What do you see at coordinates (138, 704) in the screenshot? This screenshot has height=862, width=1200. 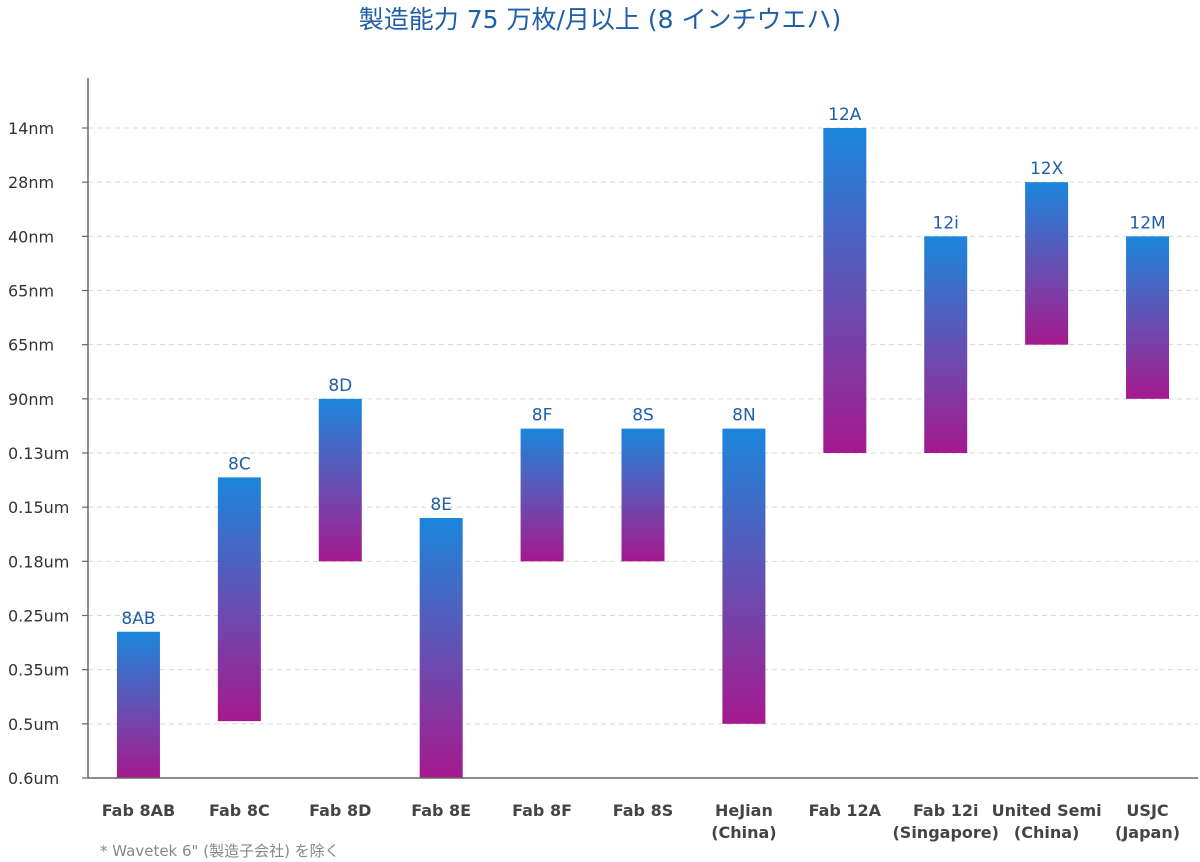 I see `bar-8ab` at bounding box center [138, 704].